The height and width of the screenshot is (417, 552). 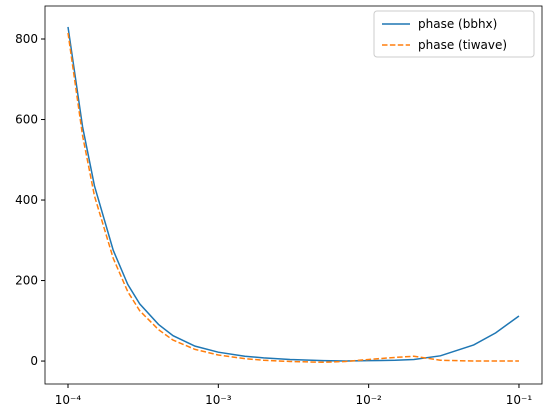 I want to click on legend-label: phase (tiwave), so click(x=462, y=45).